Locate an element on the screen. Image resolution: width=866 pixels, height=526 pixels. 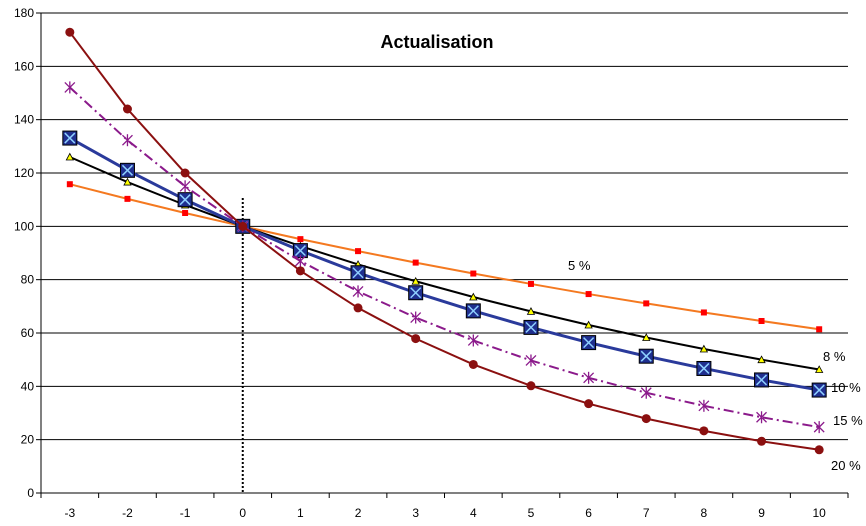
x-tick-label: 5 is located at coordinates (531, 513).